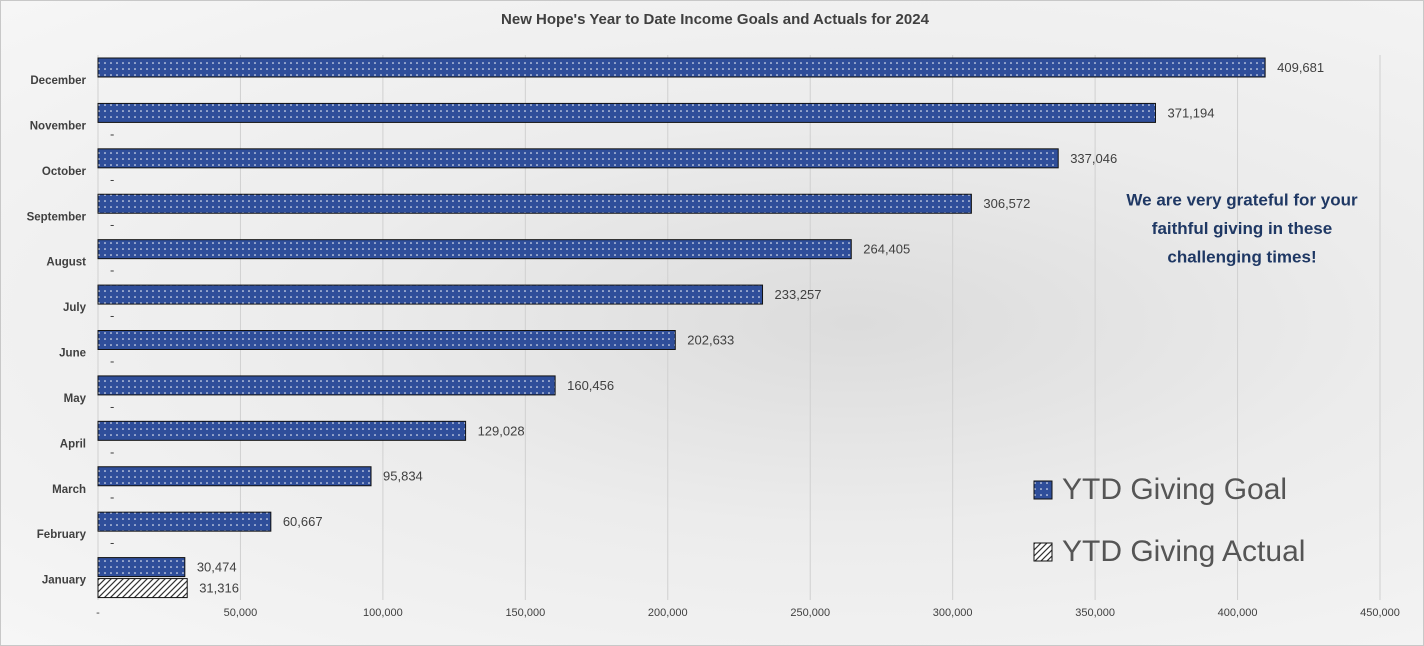 This screenshot has width=1424, height=646. I want to click on legend-label: YTD Giving Goal, so click(1174, 489).